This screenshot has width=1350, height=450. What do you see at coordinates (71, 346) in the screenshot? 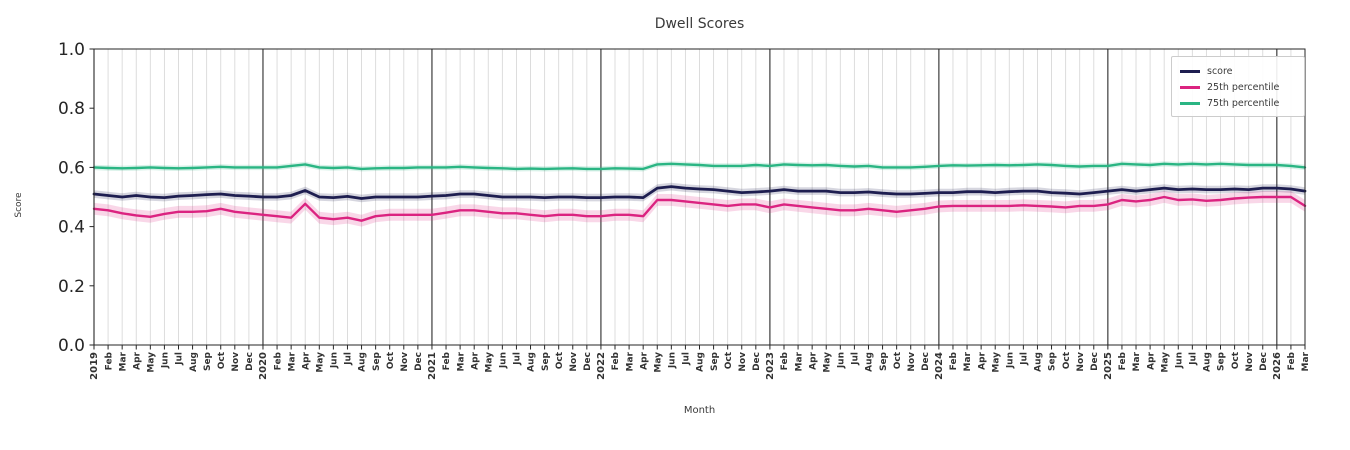
I see `y-tick-label: 0.0` at bounding box center [71, 346].